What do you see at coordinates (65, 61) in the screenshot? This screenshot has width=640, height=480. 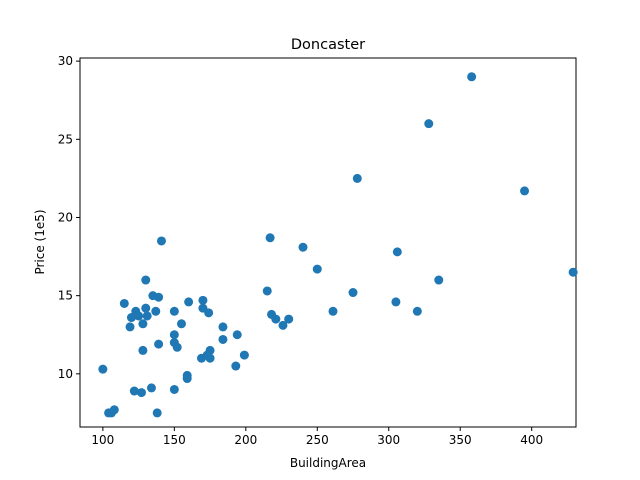 I see `y-tick-label: 30` at bounding box center [65, 61].